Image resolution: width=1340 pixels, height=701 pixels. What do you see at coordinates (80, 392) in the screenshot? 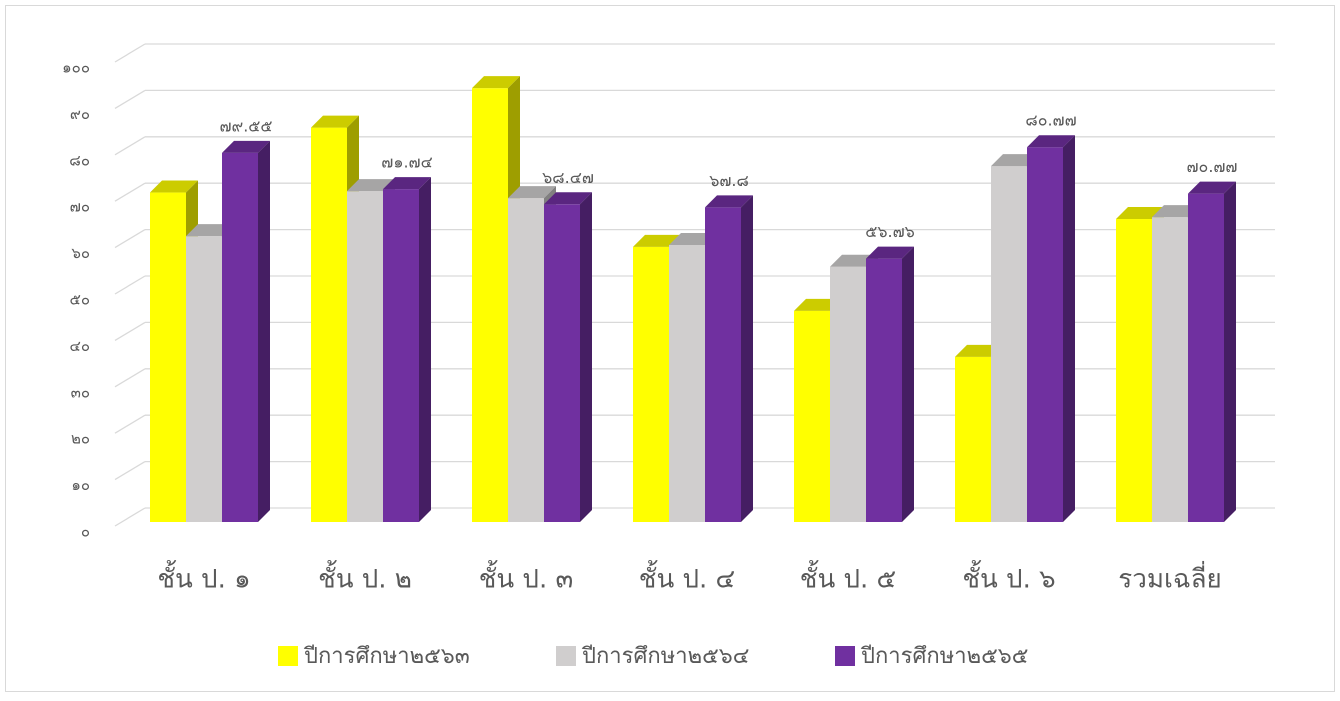
I see `y-tick-label: ๓๐` at bounding box center [80, 392].